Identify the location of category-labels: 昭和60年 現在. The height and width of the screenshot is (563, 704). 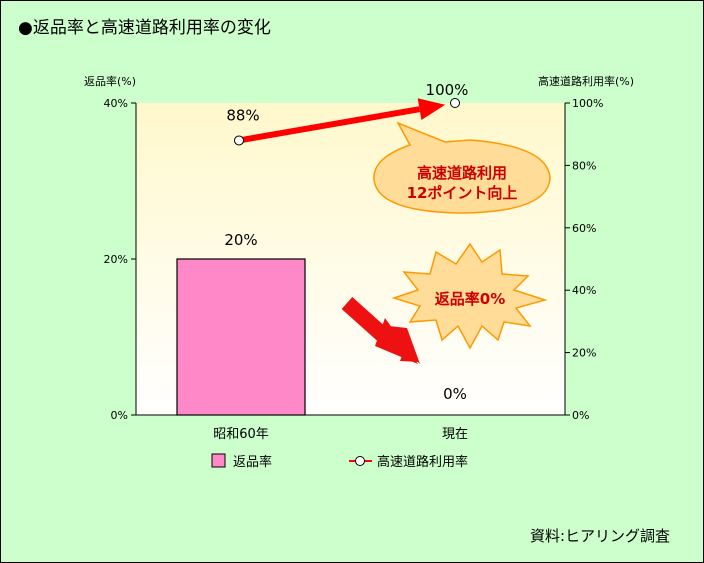
(340, 434).